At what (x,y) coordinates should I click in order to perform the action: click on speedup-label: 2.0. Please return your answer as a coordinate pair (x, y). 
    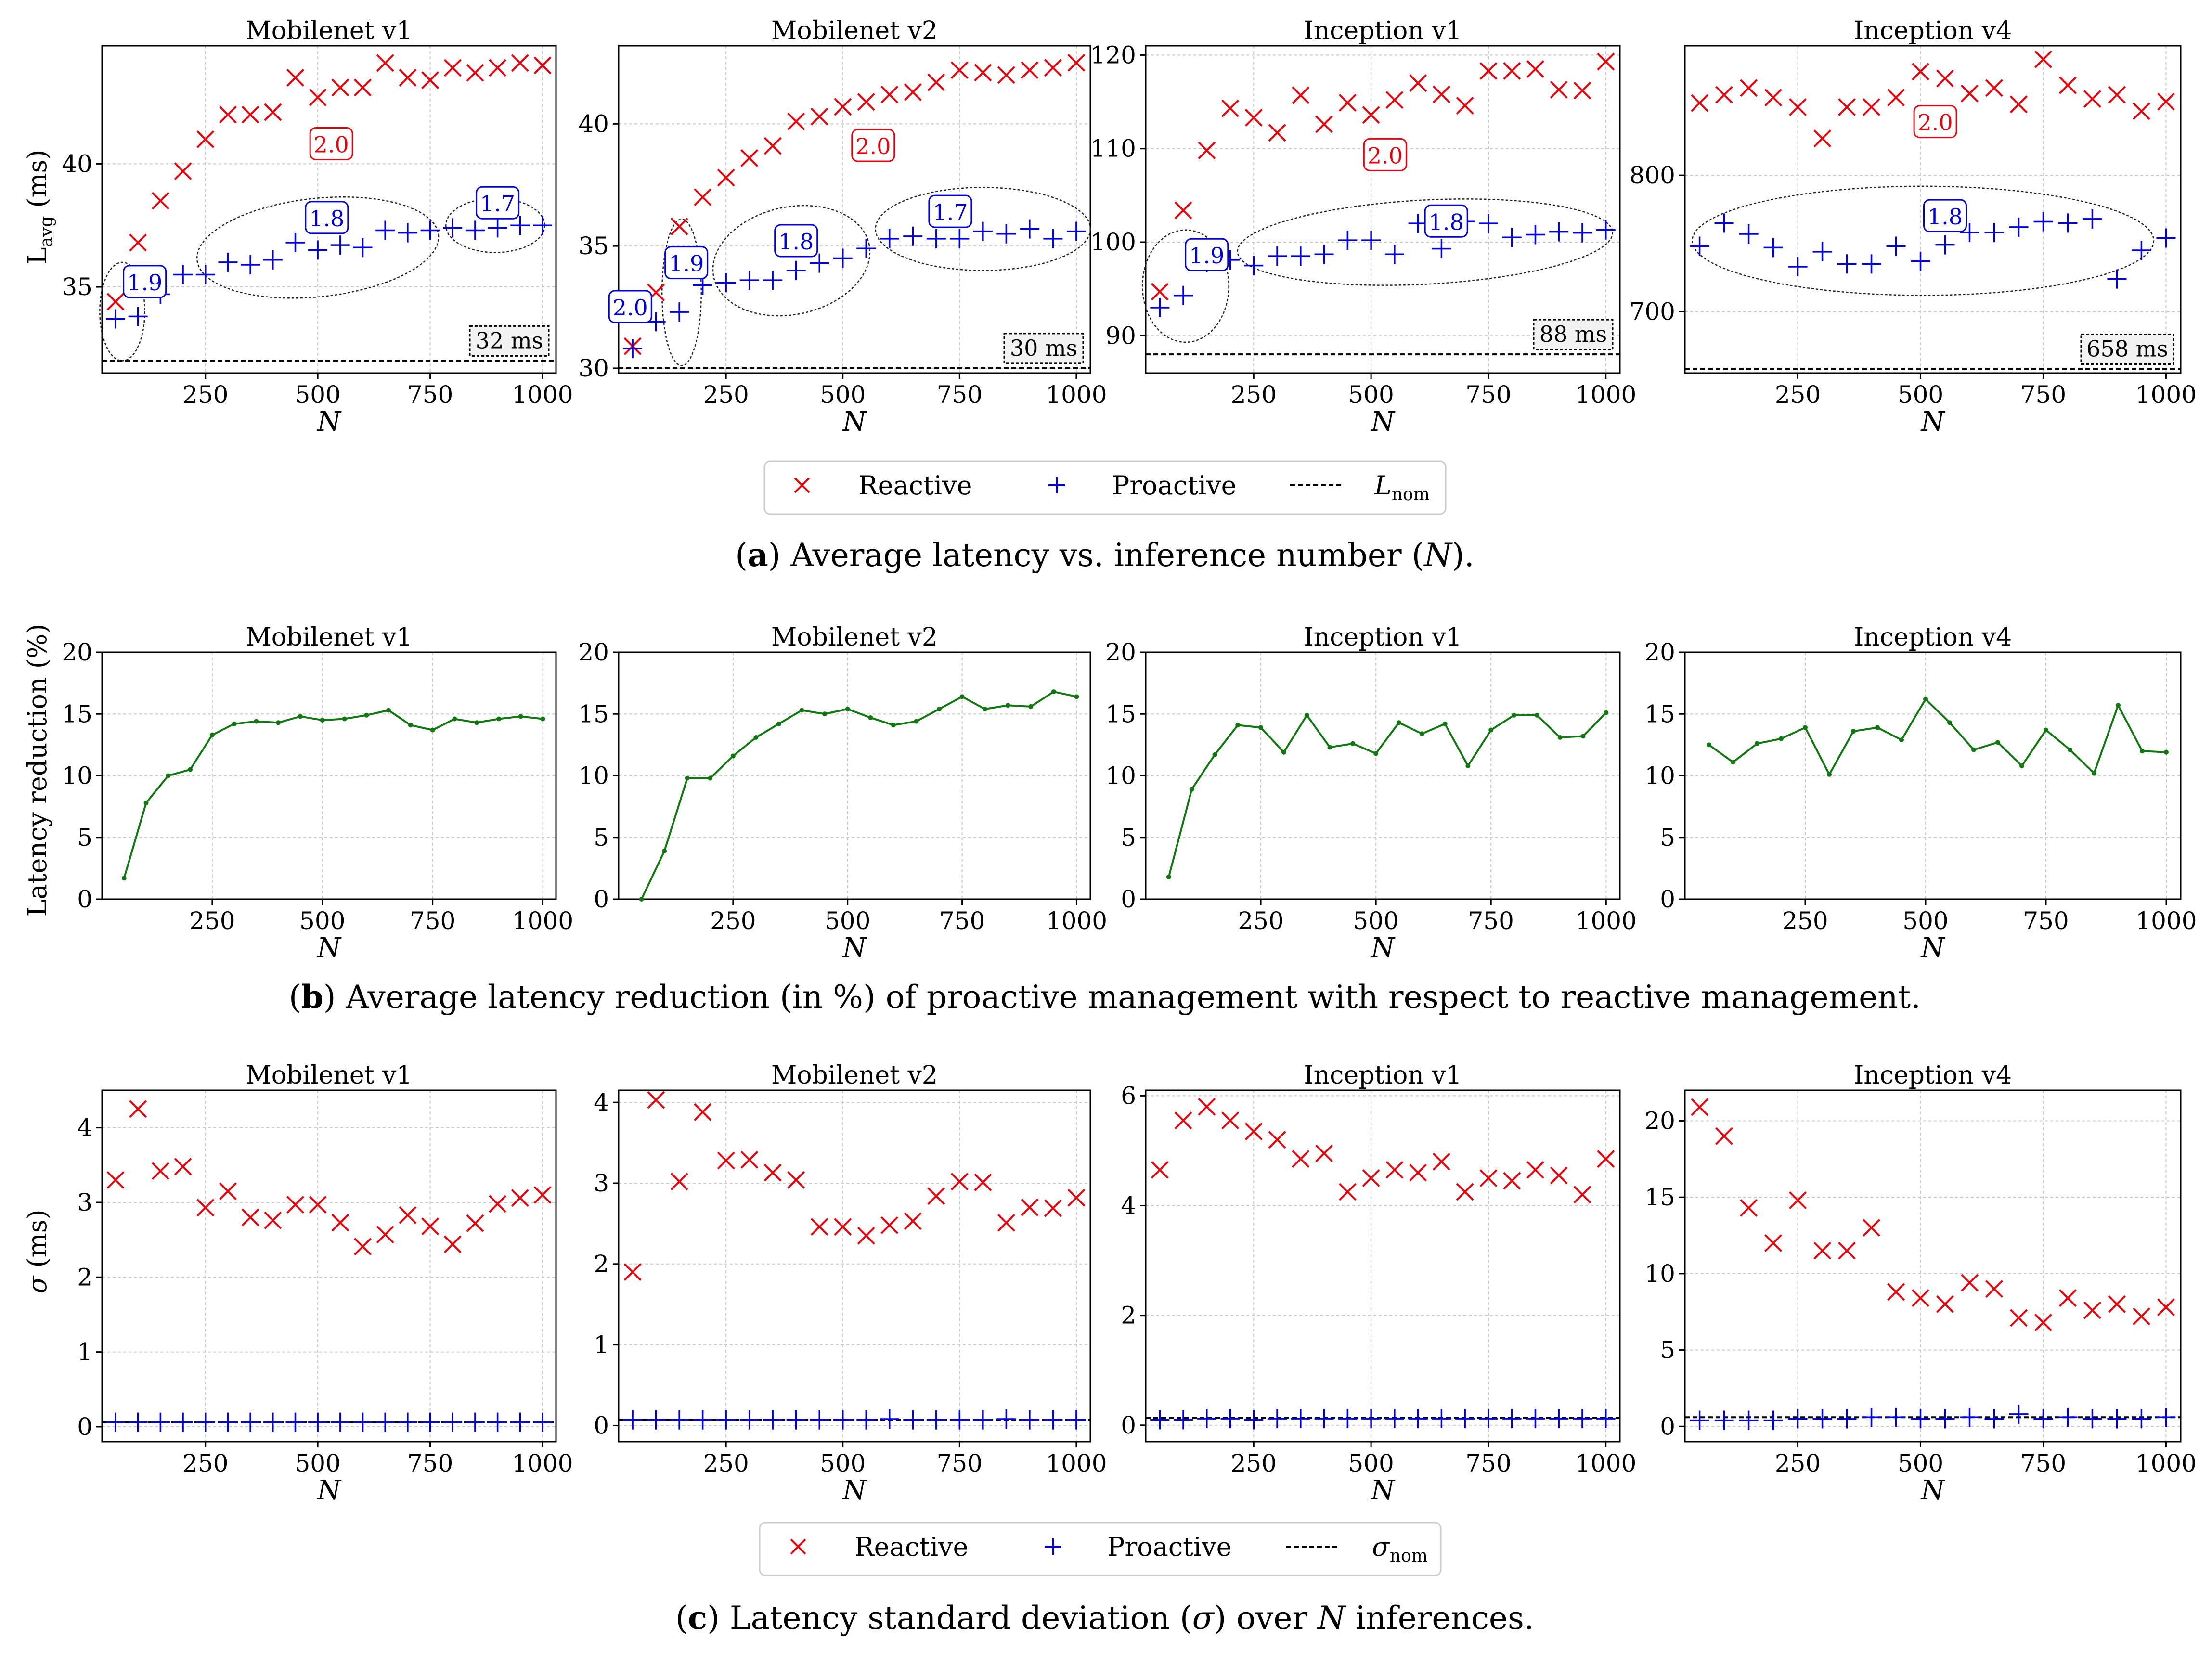
    Looking at the image, I should click on (630, 308).